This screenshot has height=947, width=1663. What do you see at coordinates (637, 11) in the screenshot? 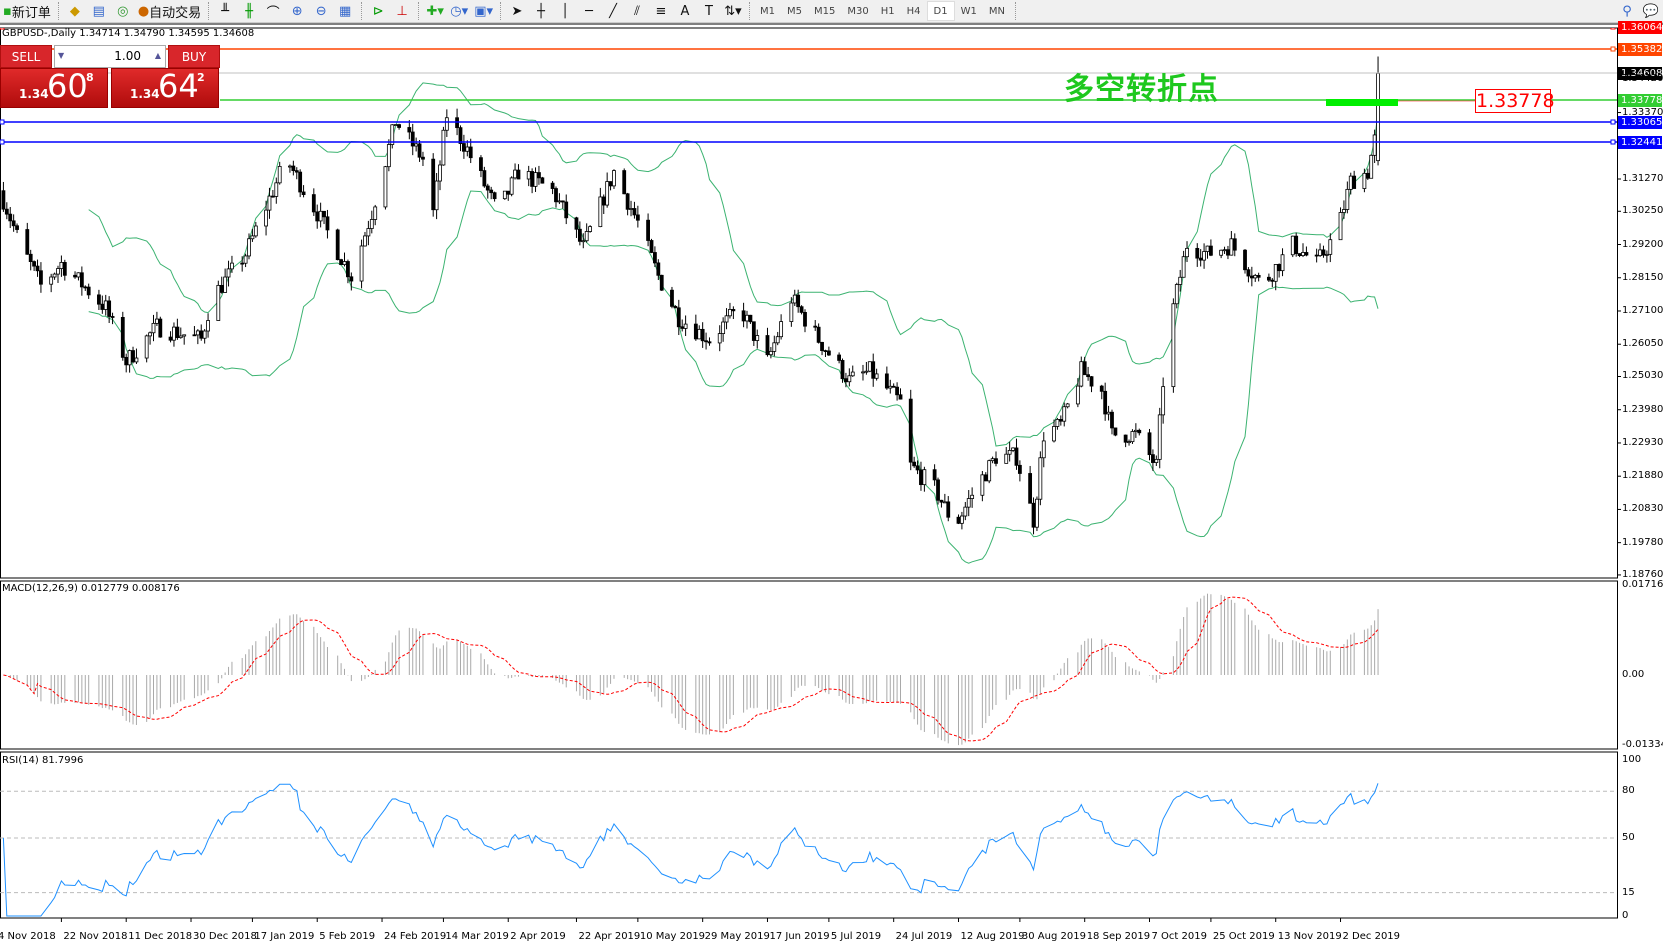
I see `equidistant-channel-icon: ⫽` at bounding box center [637, 11].